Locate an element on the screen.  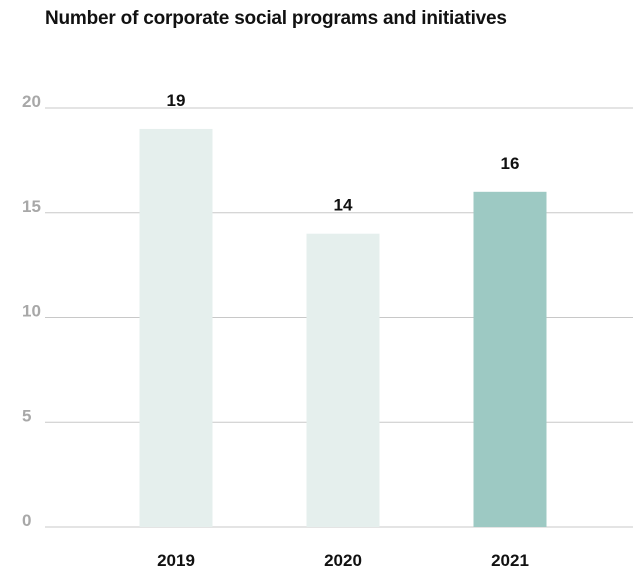
bar-2021 is located at coordinates (510, 359).